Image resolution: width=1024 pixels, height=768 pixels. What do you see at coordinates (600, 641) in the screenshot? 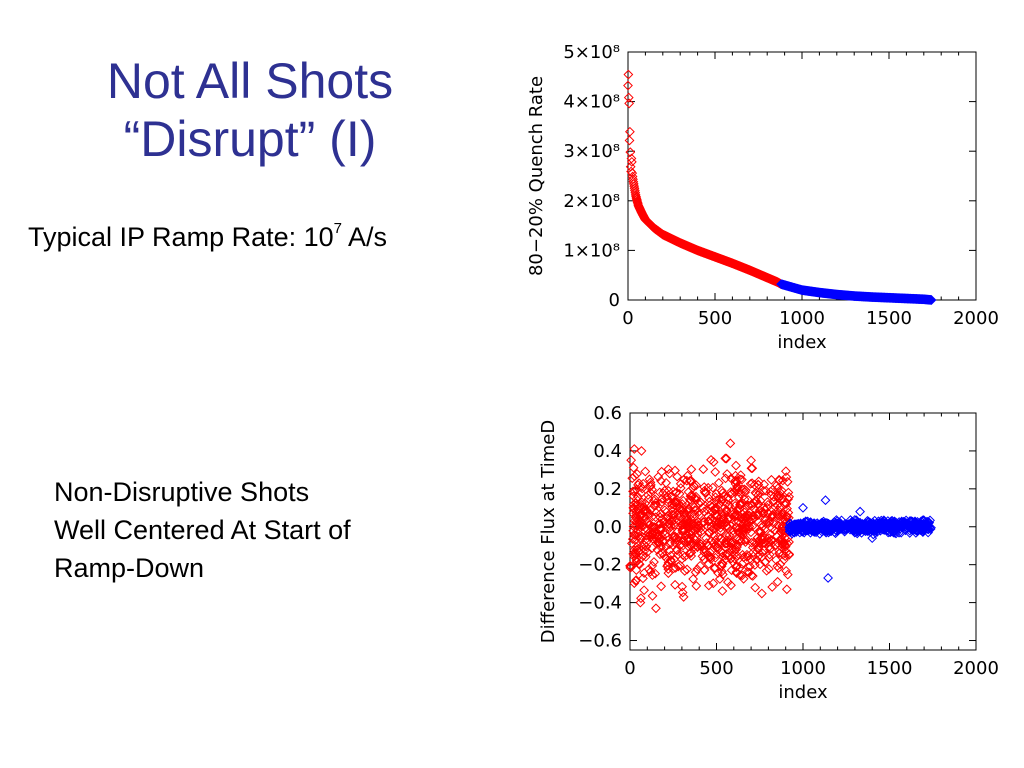
I see `y-tick-label: −0.6` at bounding box center [600, 641].